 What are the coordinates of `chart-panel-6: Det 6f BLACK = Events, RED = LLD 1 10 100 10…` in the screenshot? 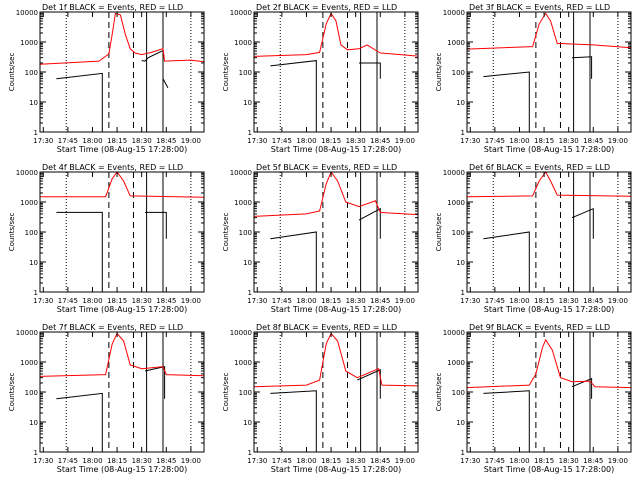 It's located at (533, 238).